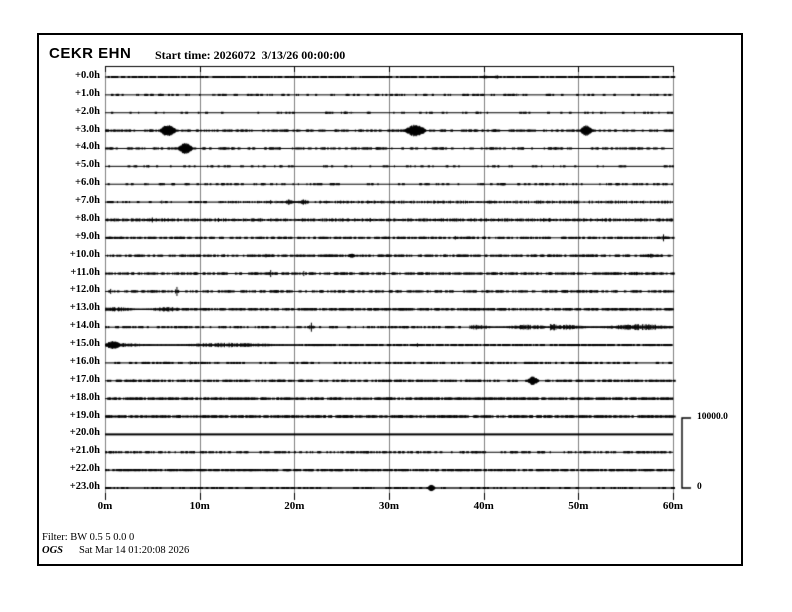  I want to click on hour-label: +12.0h, so click(84, 290).